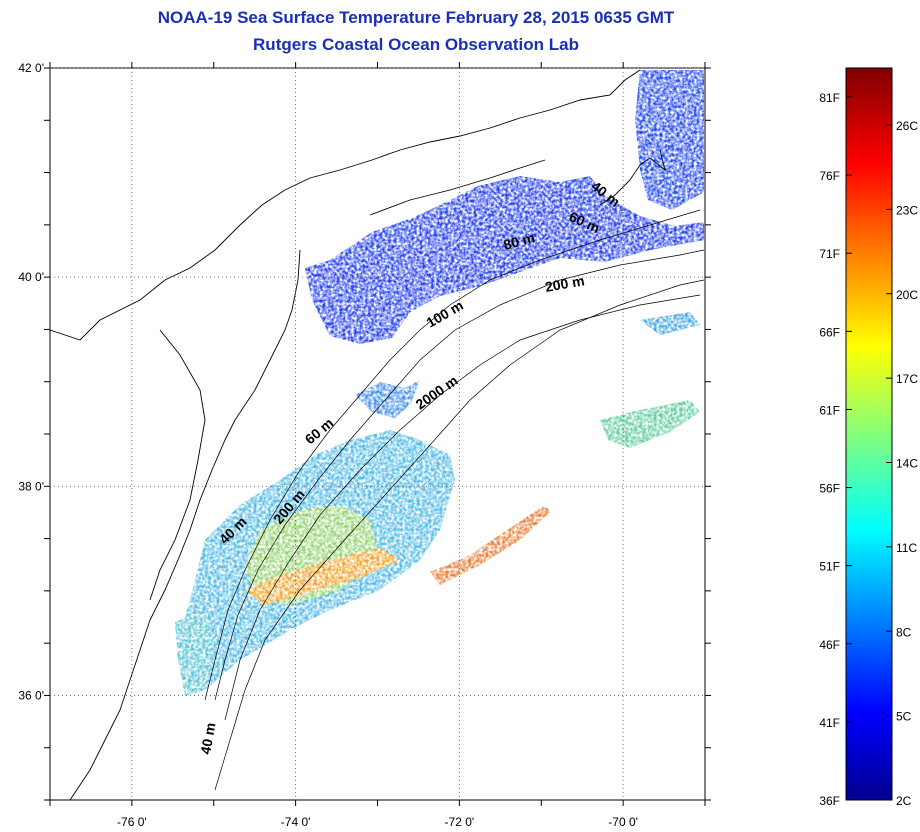 The height and width of the screenshot is (832, 920). What do you see at coordinates (195, 653) in the screenshot?
I see `sst-band-south` at bounding box center [195, 653].